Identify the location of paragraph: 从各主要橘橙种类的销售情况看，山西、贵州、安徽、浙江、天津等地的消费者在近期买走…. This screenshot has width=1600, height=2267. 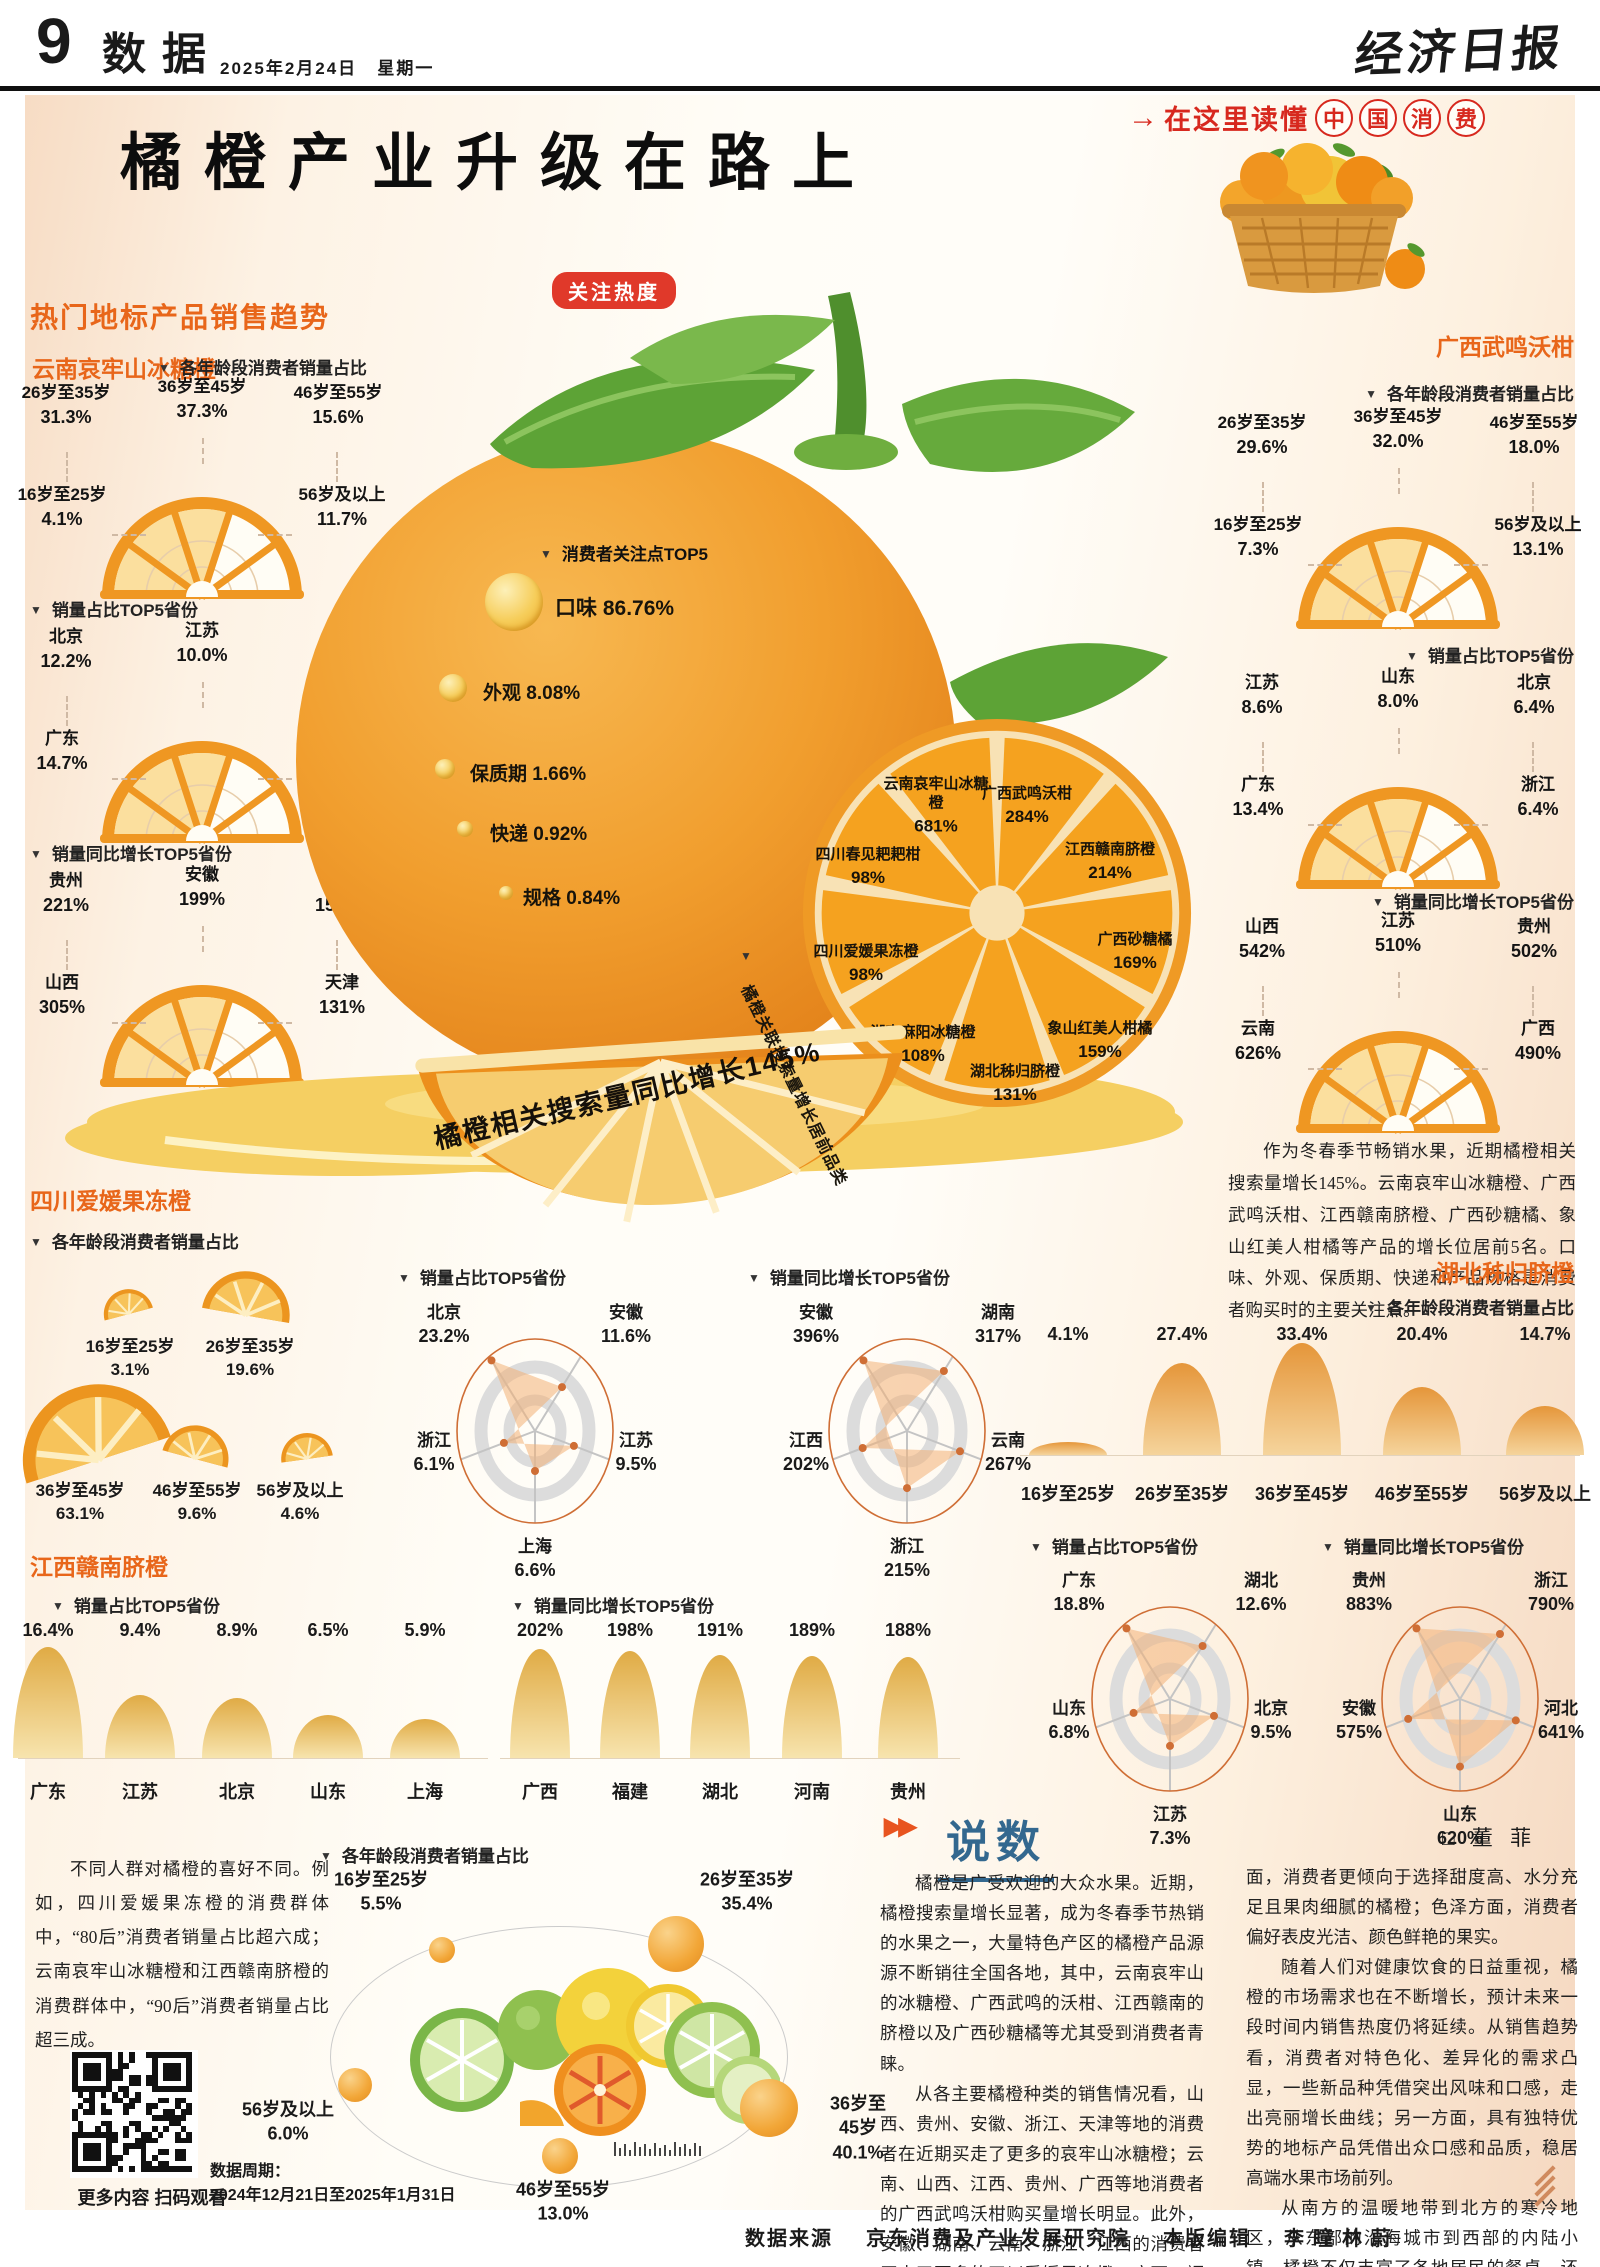
(1042, 2175).